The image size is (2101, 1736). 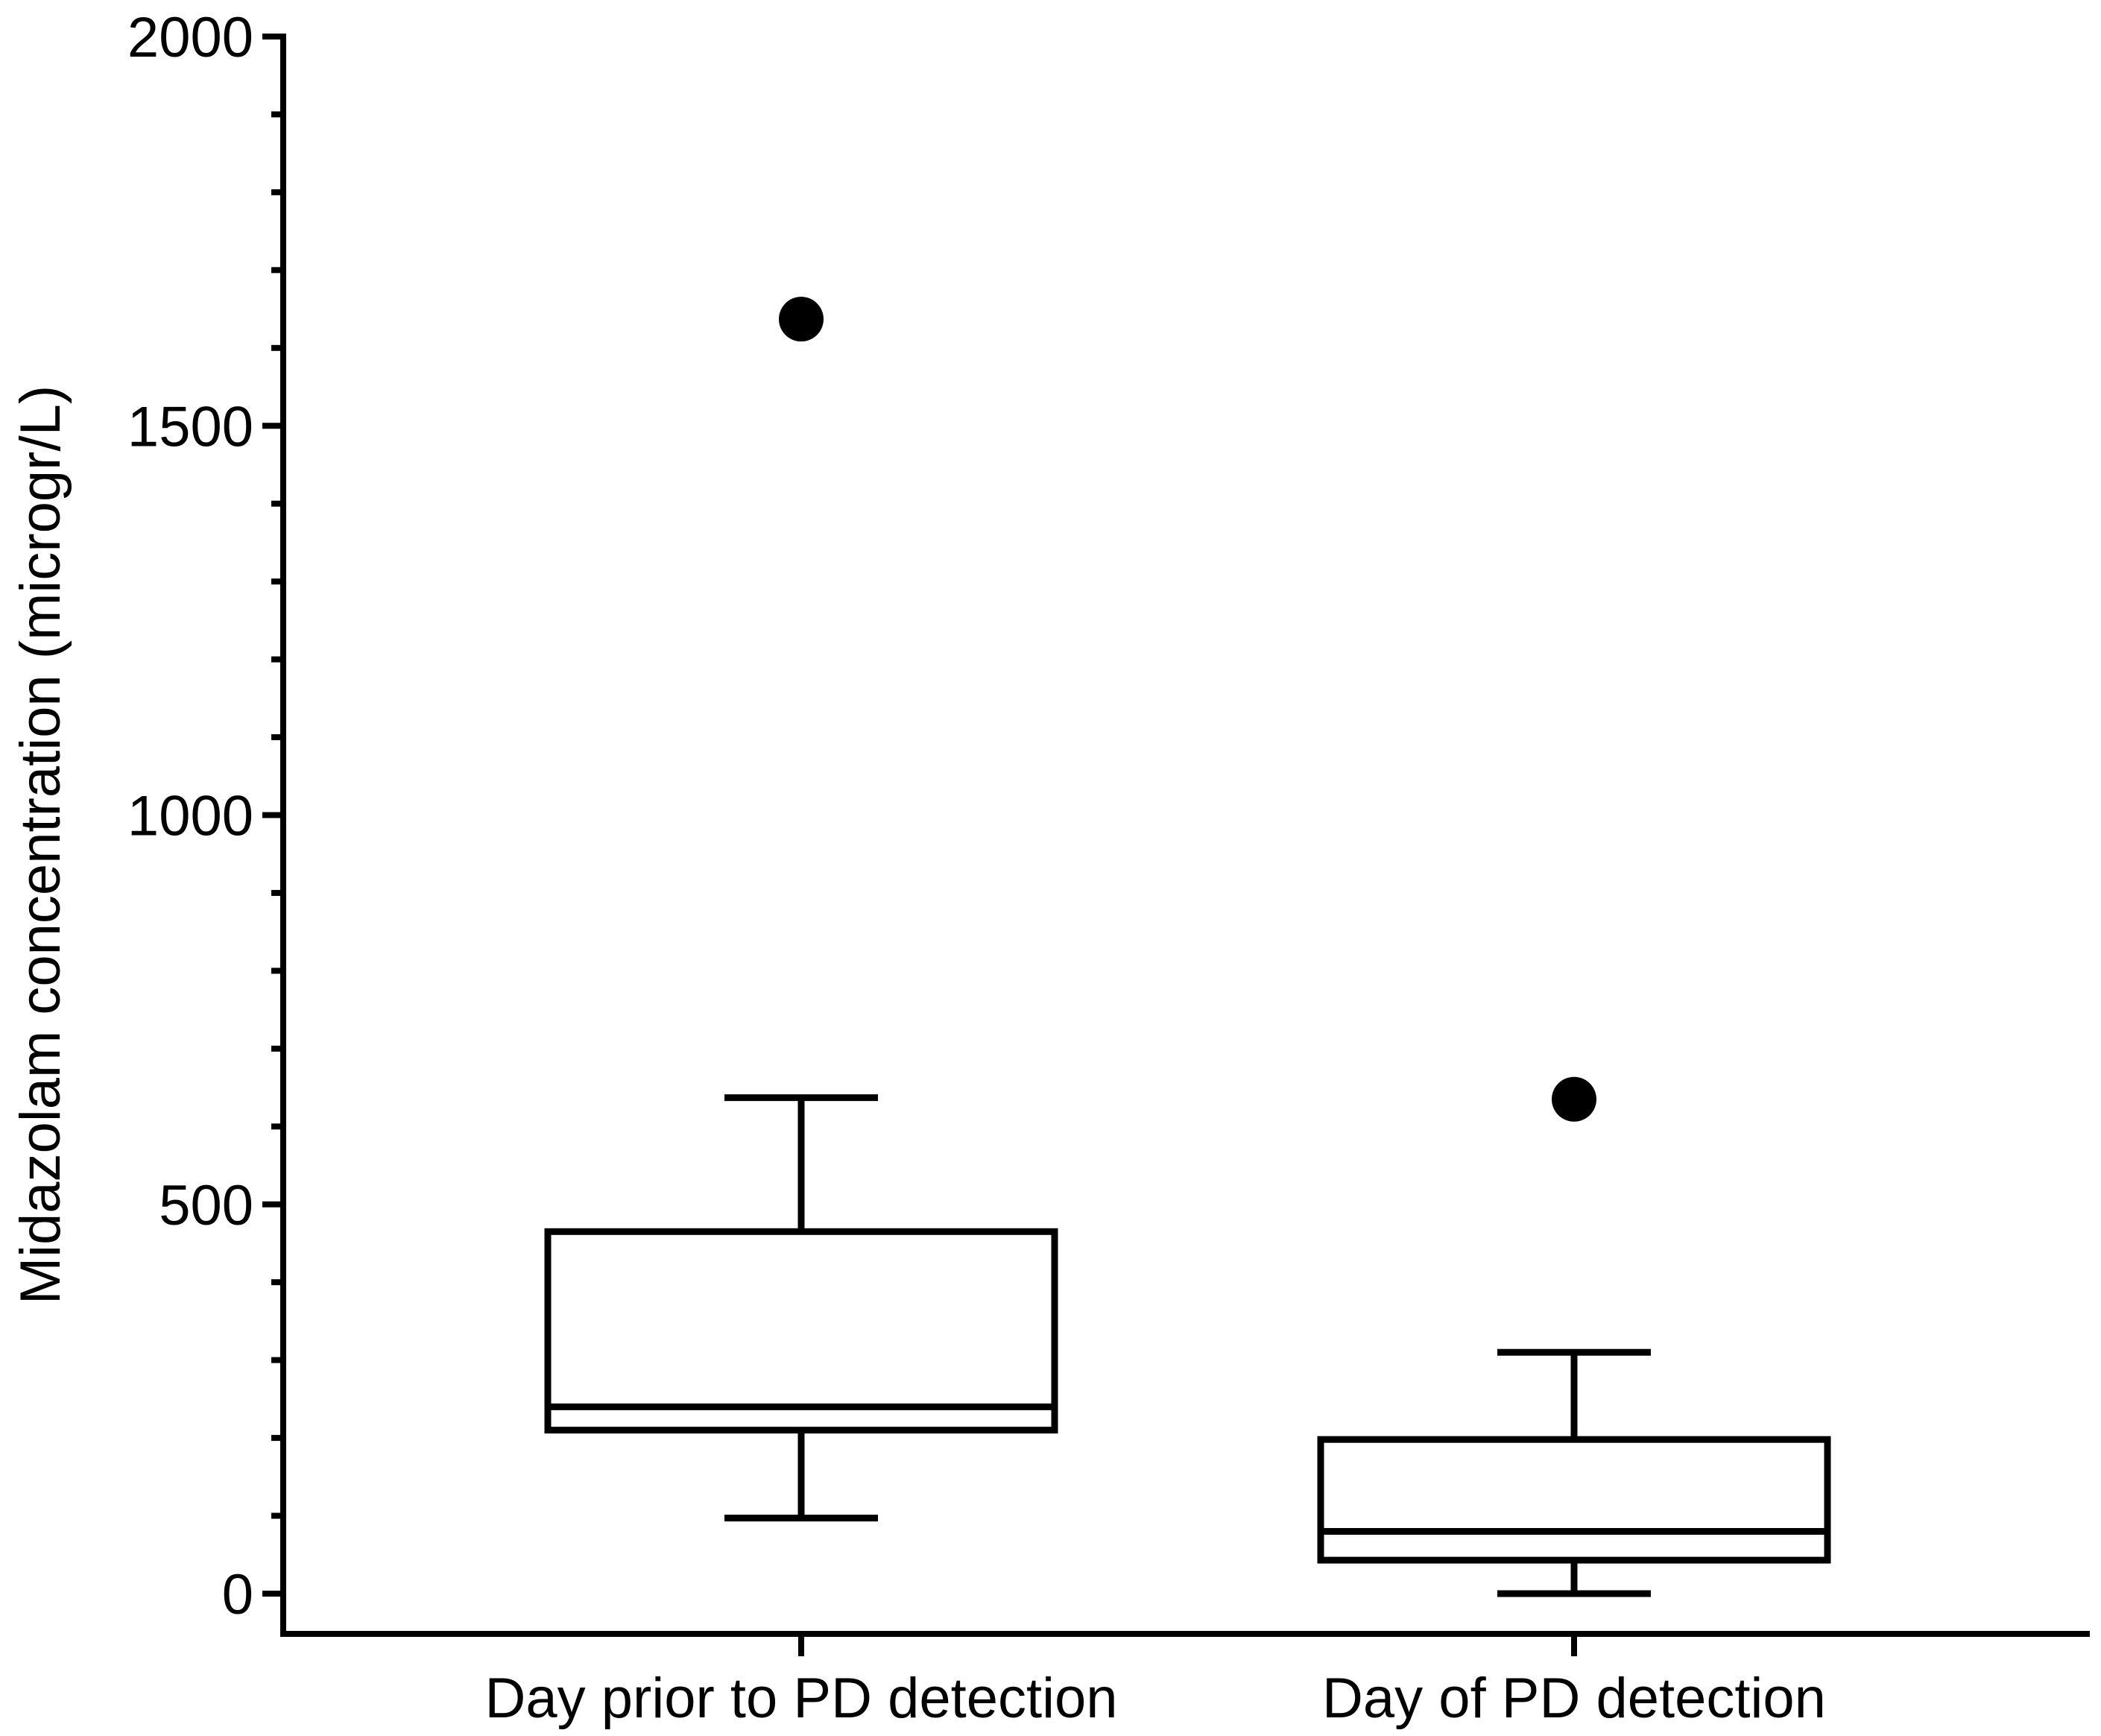 I want to click on x-category-label: Day prior to PD detection, so click(x=800, y=1699).